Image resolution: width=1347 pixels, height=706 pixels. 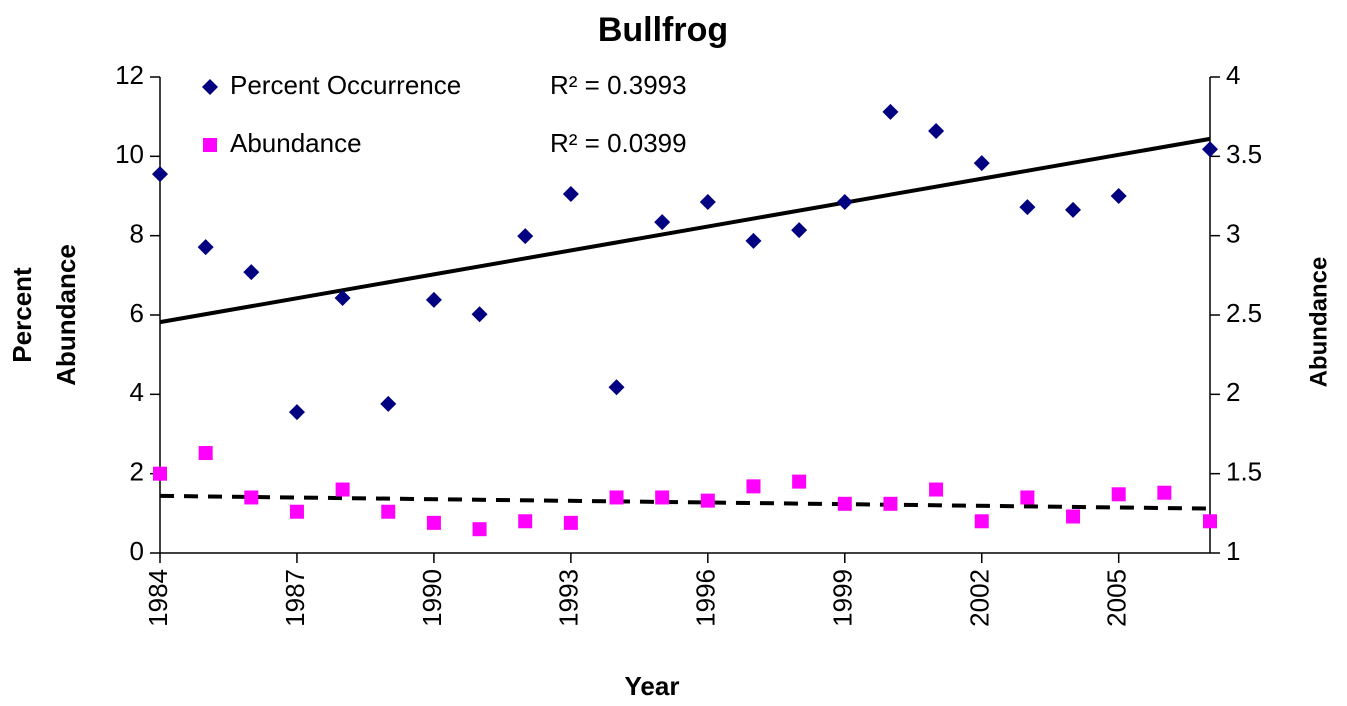 What do you see at coordinates (432, 598) in the screenshot?
I see `x-tick-label: 1990` at bounding box center [432, 598].